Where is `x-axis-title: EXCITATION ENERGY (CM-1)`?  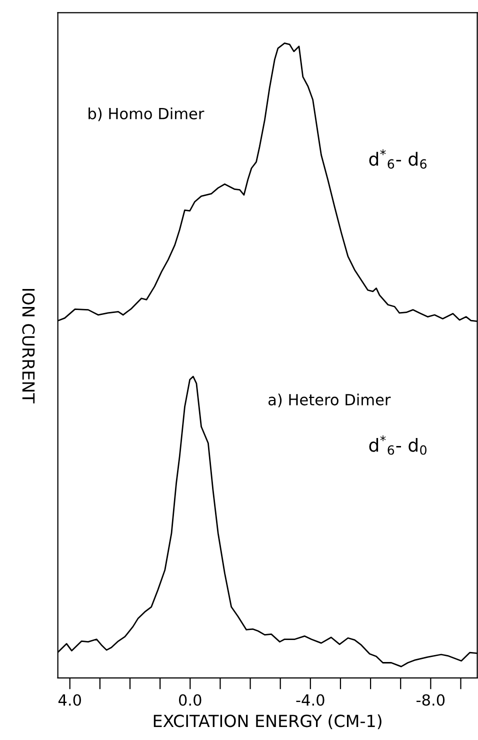 x-axis-title: EXCITATION ENERGY (CM-1) is located at coordinates (268, 722).